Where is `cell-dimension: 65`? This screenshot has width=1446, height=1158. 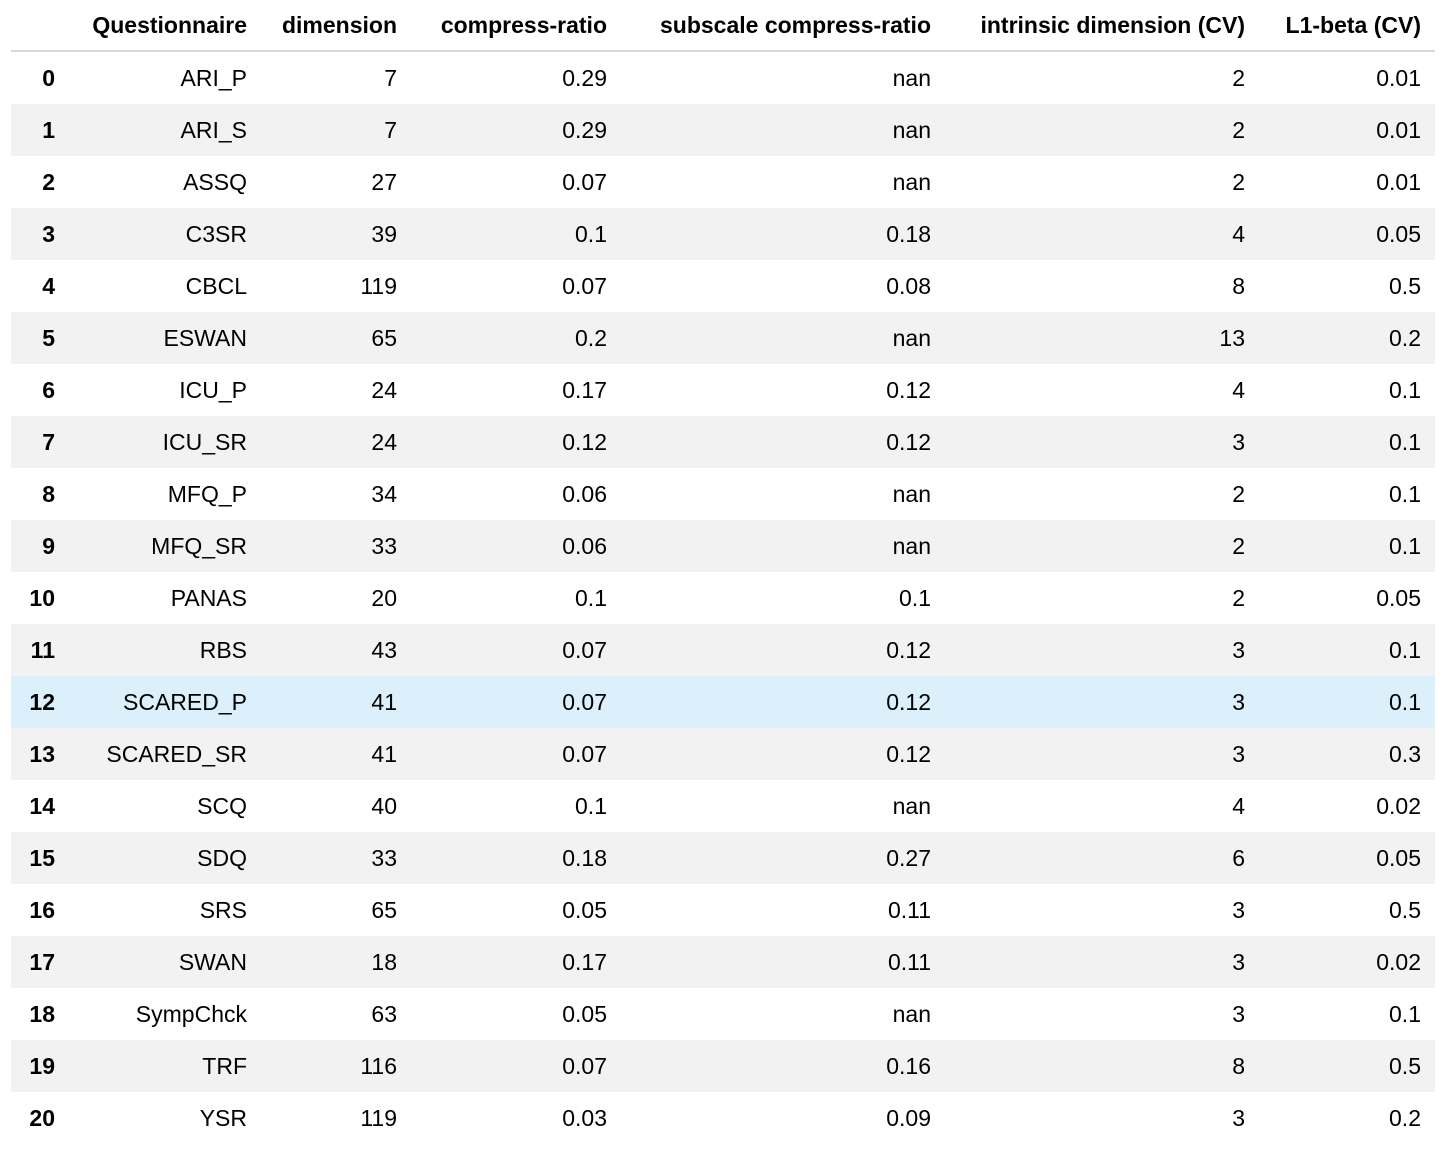
cell-dimension: 65 is located at coordinates (384, 909).